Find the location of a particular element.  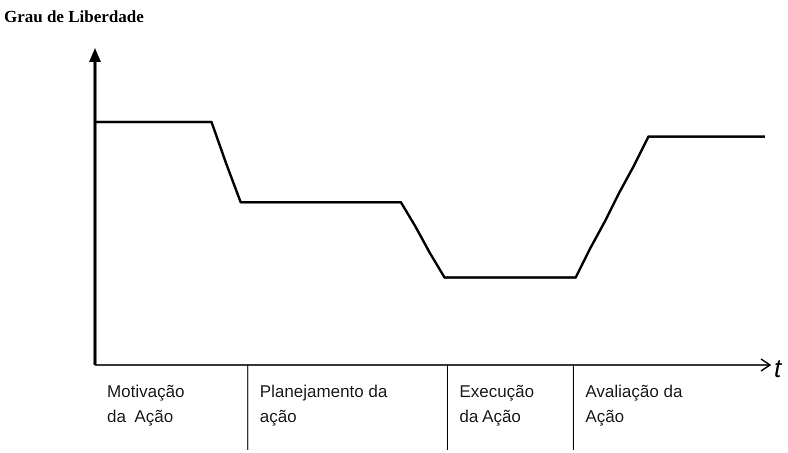

text: Grau de Liberdade is located at coordinates (74, 16).